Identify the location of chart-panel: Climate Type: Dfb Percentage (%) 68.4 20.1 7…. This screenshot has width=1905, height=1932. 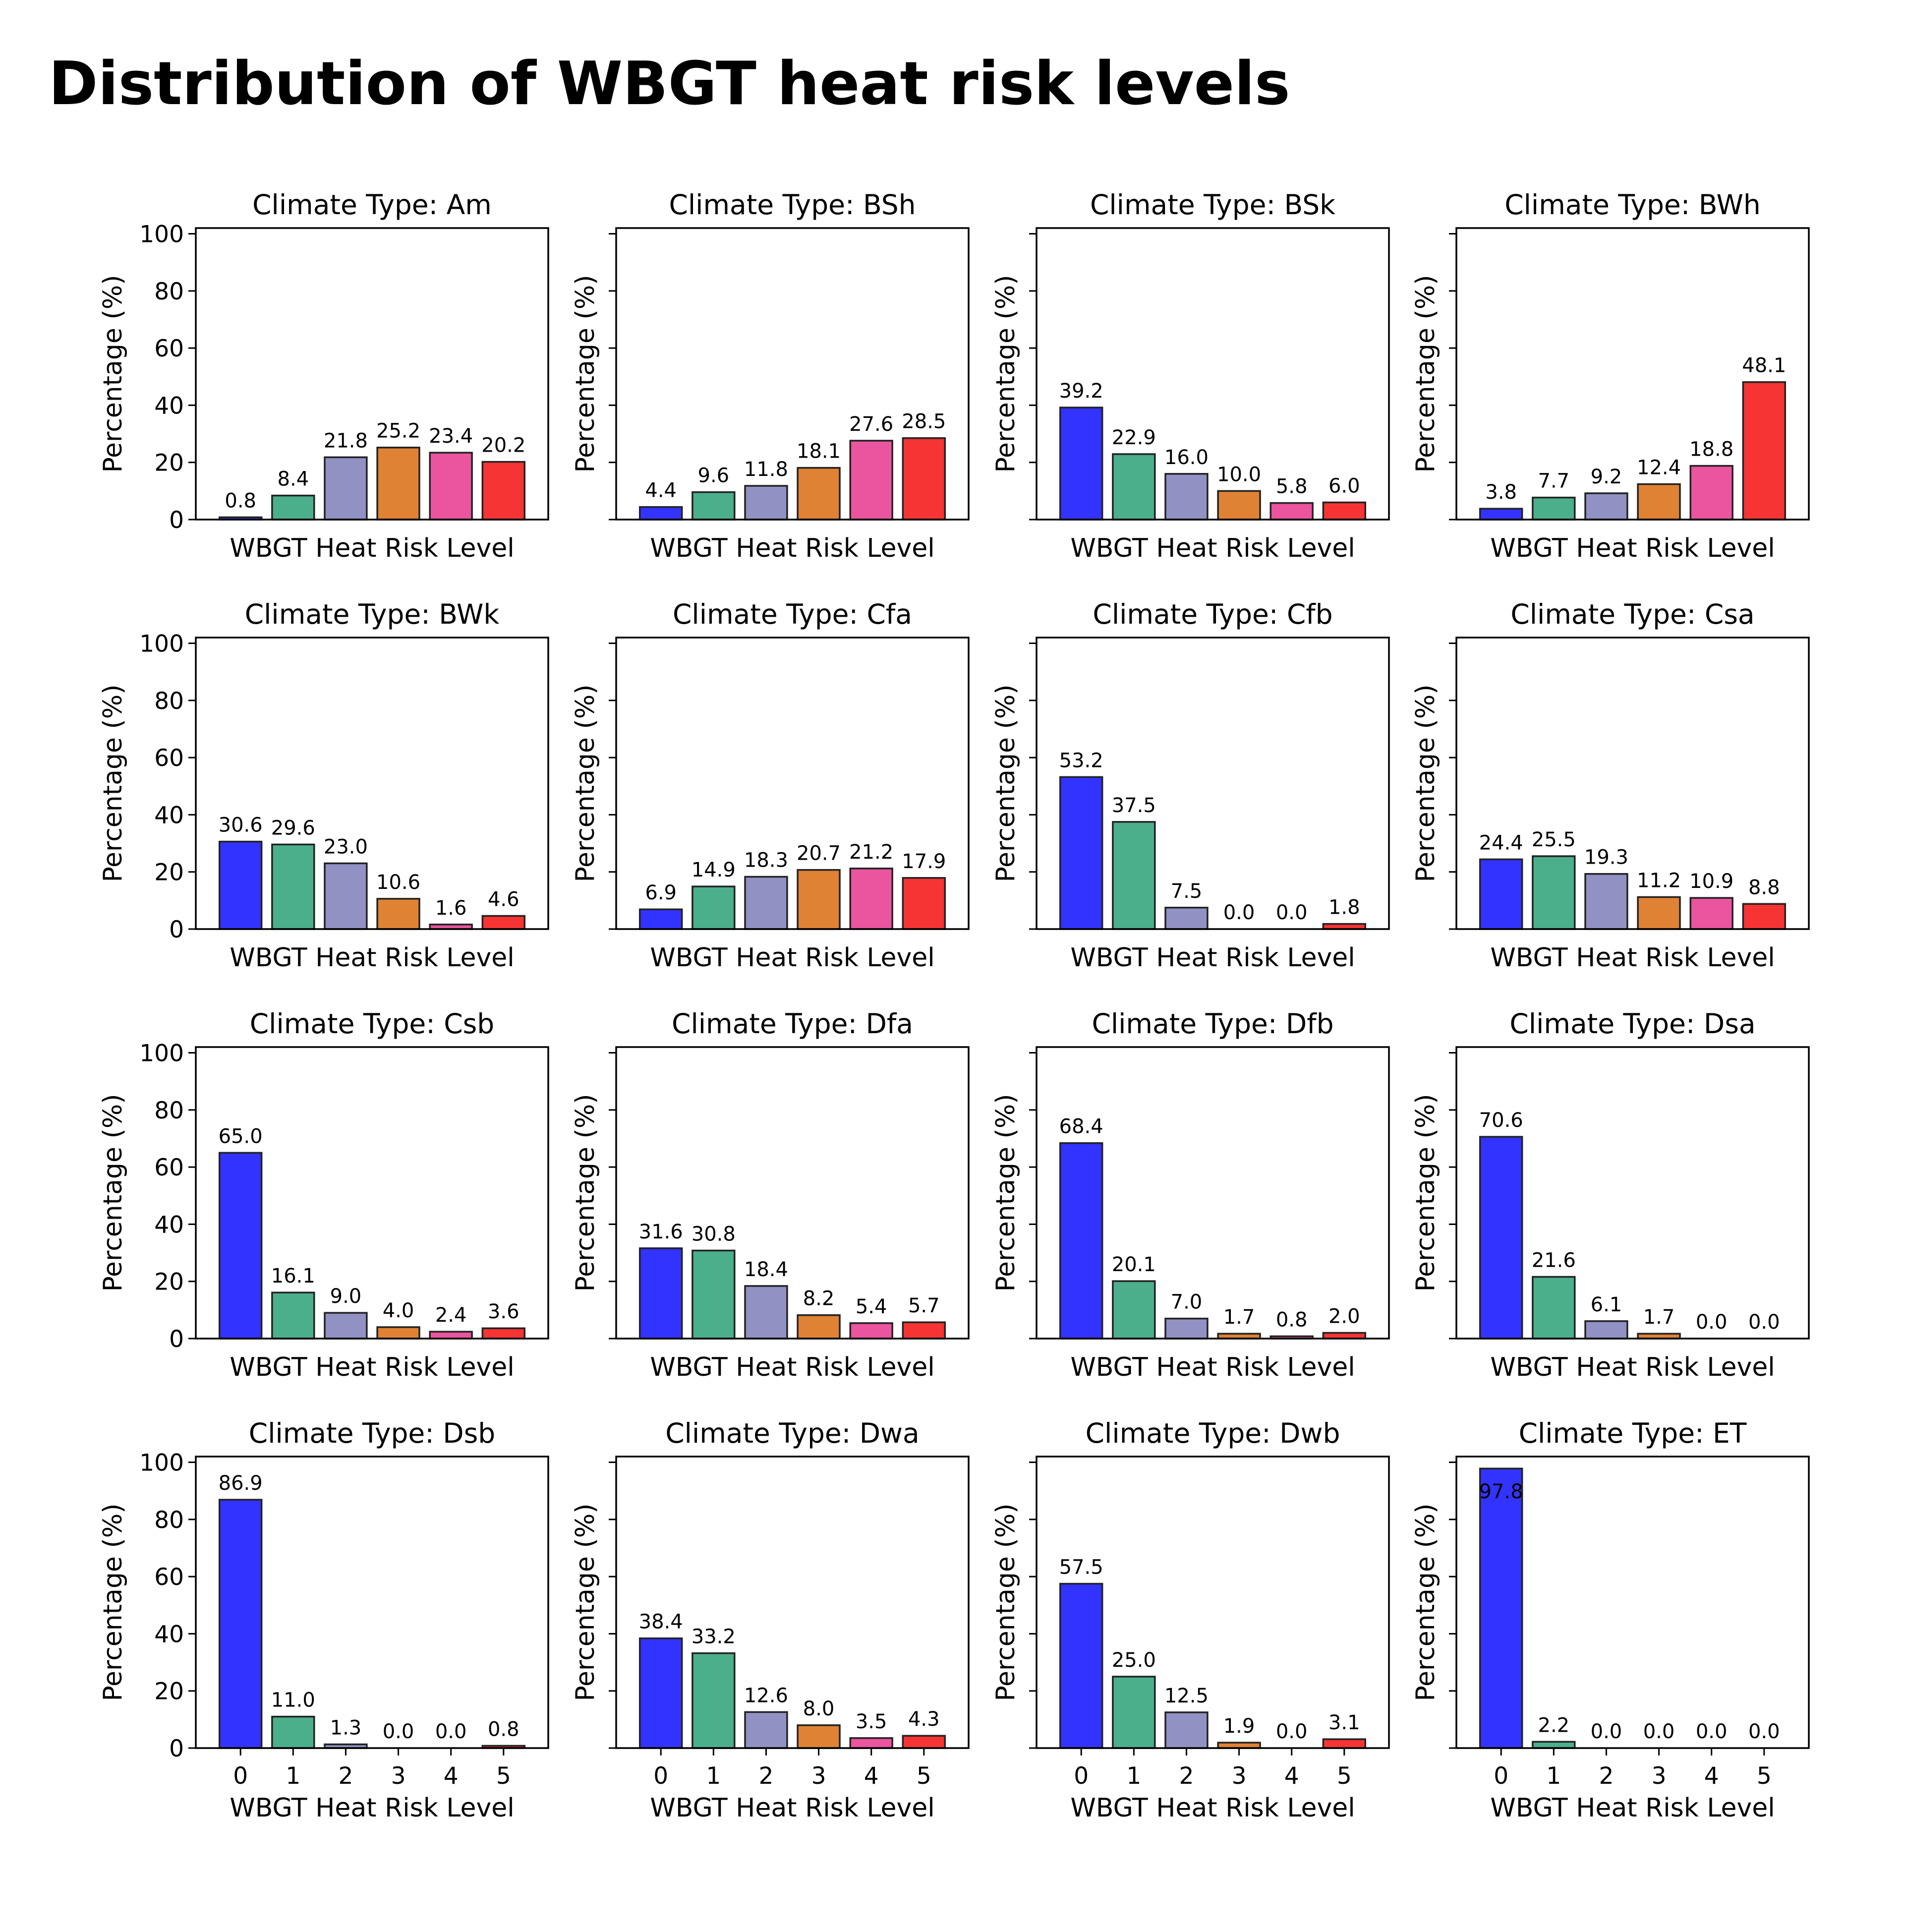
(1190, 1195).